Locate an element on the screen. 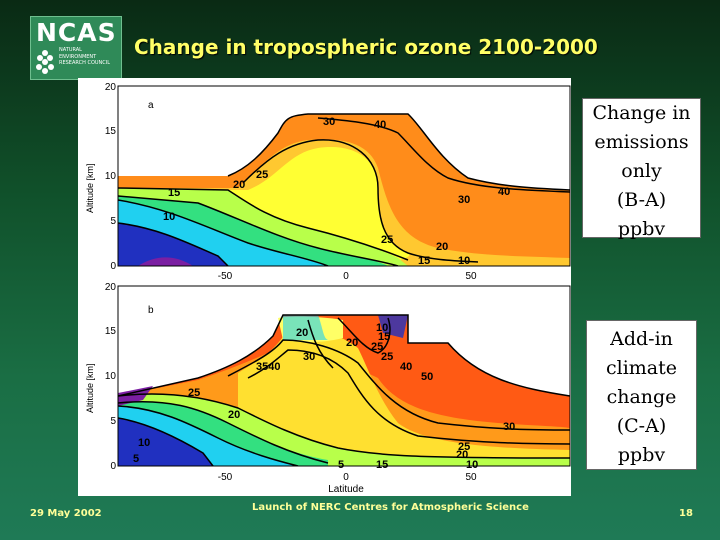 Image resolution: width=720 pixels, height=540 pixels. footer-date: 29 May 2002 is located at coordinates (66, 513).